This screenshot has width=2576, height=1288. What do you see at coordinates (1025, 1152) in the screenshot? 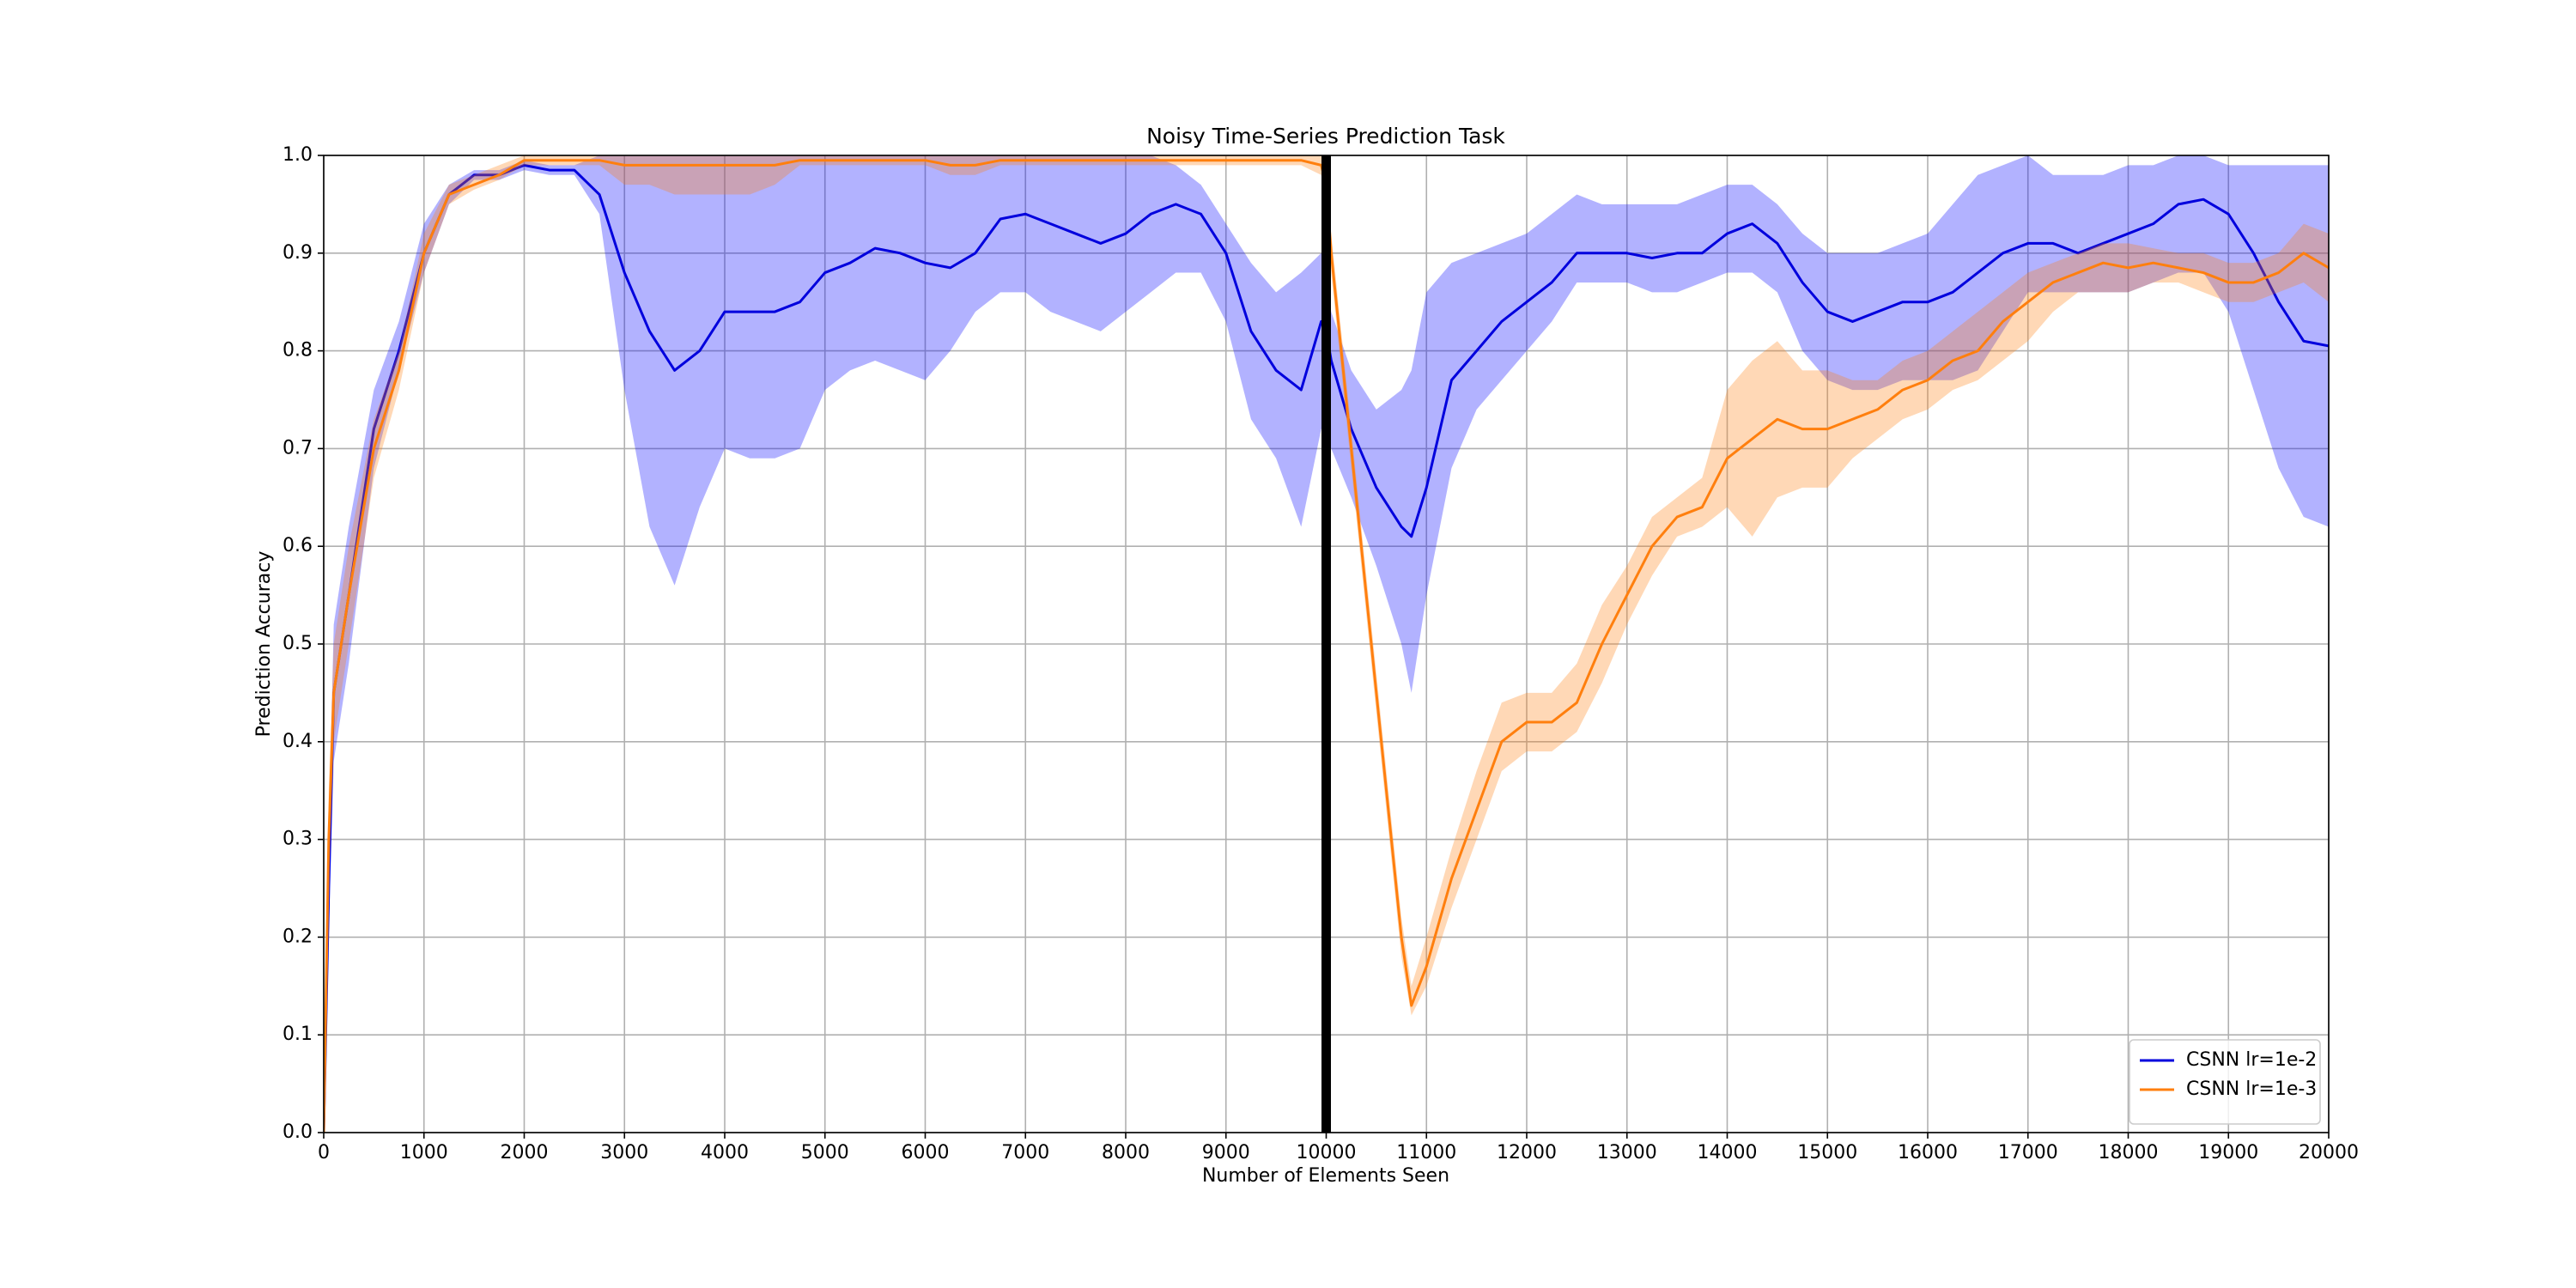
I see `x-tick-label: 7000` at bounding box center [1025, 1152].